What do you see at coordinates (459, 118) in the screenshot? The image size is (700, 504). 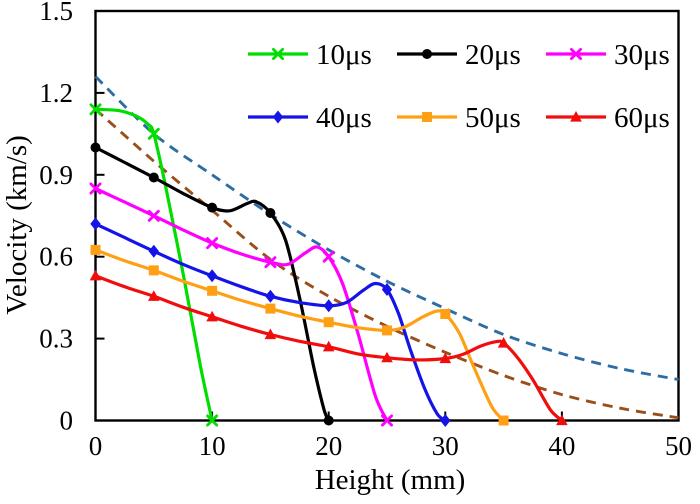 I see `legend-item-50us: 50μs` at bounding box center [459, 118].